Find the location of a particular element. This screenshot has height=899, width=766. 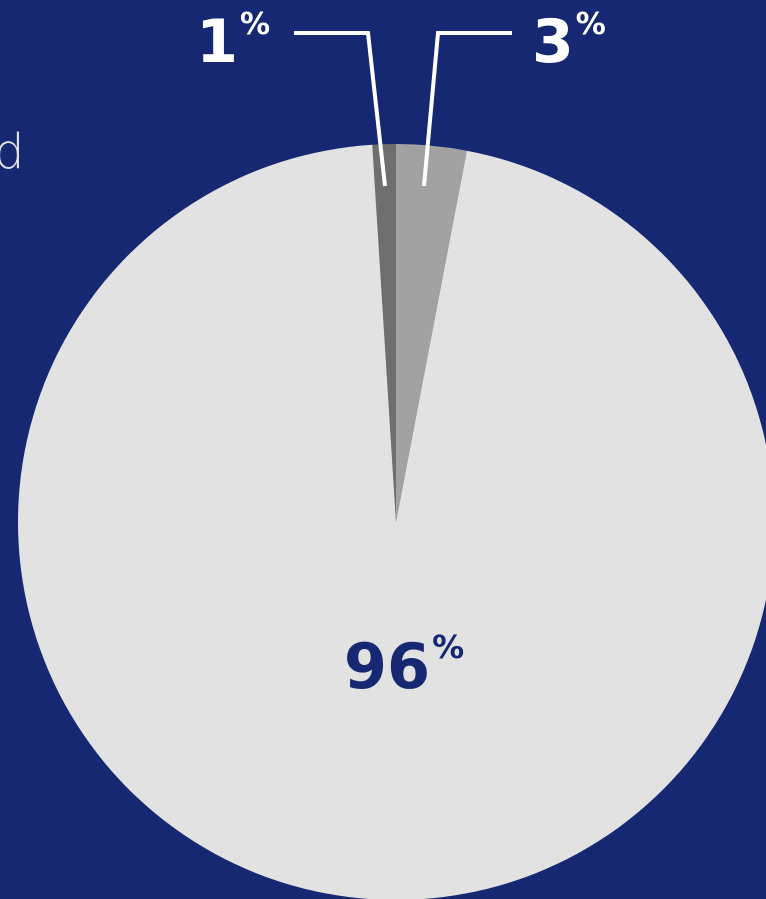

slice-label-1: 1% is located at coordinates (233, 42).